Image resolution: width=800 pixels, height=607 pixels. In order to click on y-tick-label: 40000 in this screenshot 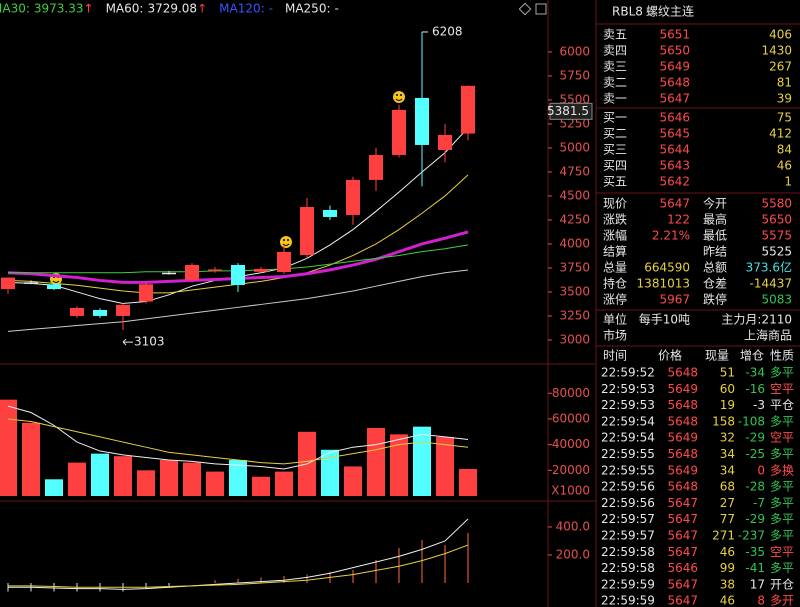, I will do `click(571, 444)`.